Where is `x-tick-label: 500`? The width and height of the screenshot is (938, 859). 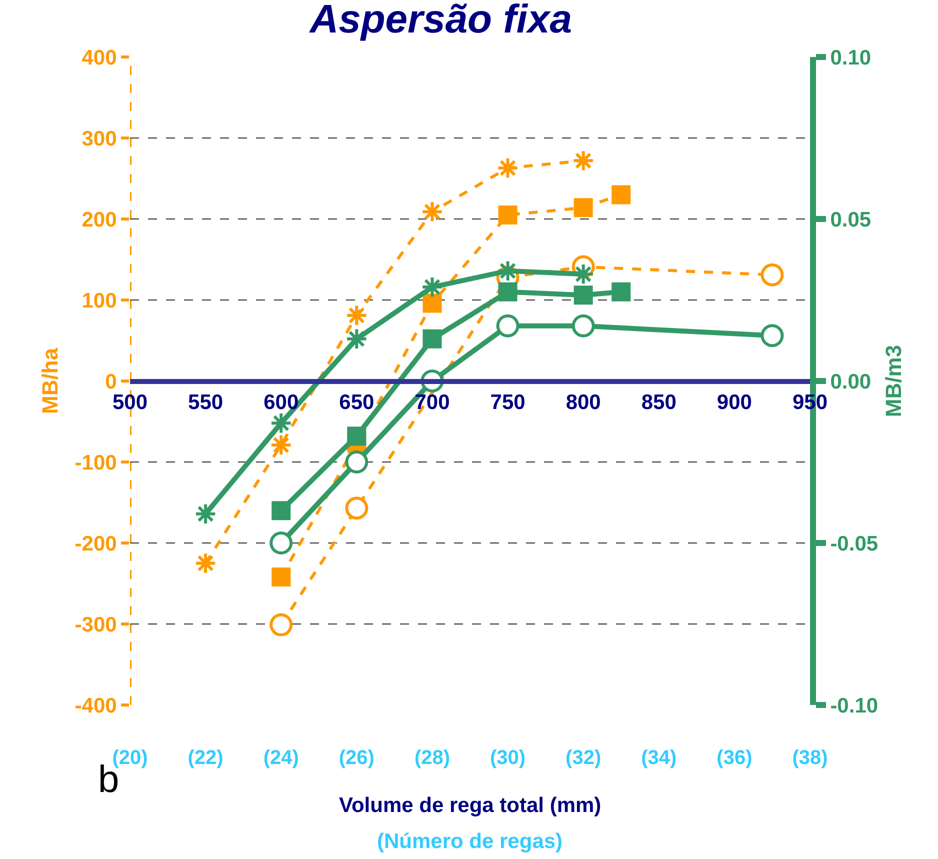
x-tick-label: 500 is located at coordinates (130, 402).